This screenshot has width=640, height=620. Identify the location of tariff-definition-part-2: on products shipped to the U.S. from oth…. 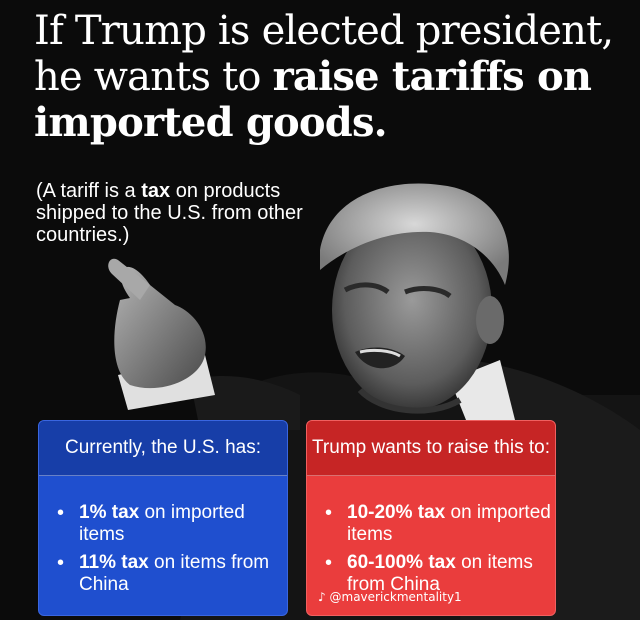
(169, 213).